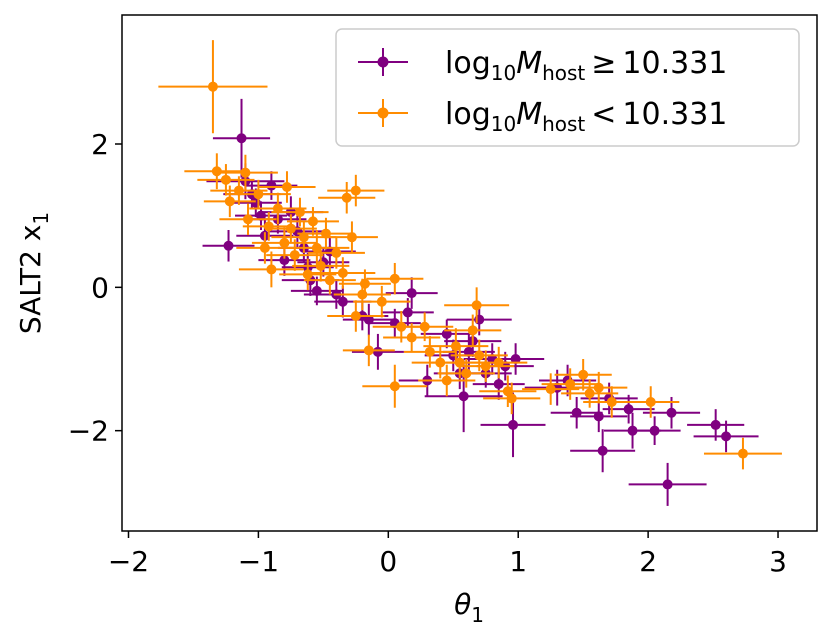  What do you see at coordinates (542, 65) in the screenshot?
I see `legend-entry-high: log10Mhost ≥10.331` at bounding box center [542, 65].